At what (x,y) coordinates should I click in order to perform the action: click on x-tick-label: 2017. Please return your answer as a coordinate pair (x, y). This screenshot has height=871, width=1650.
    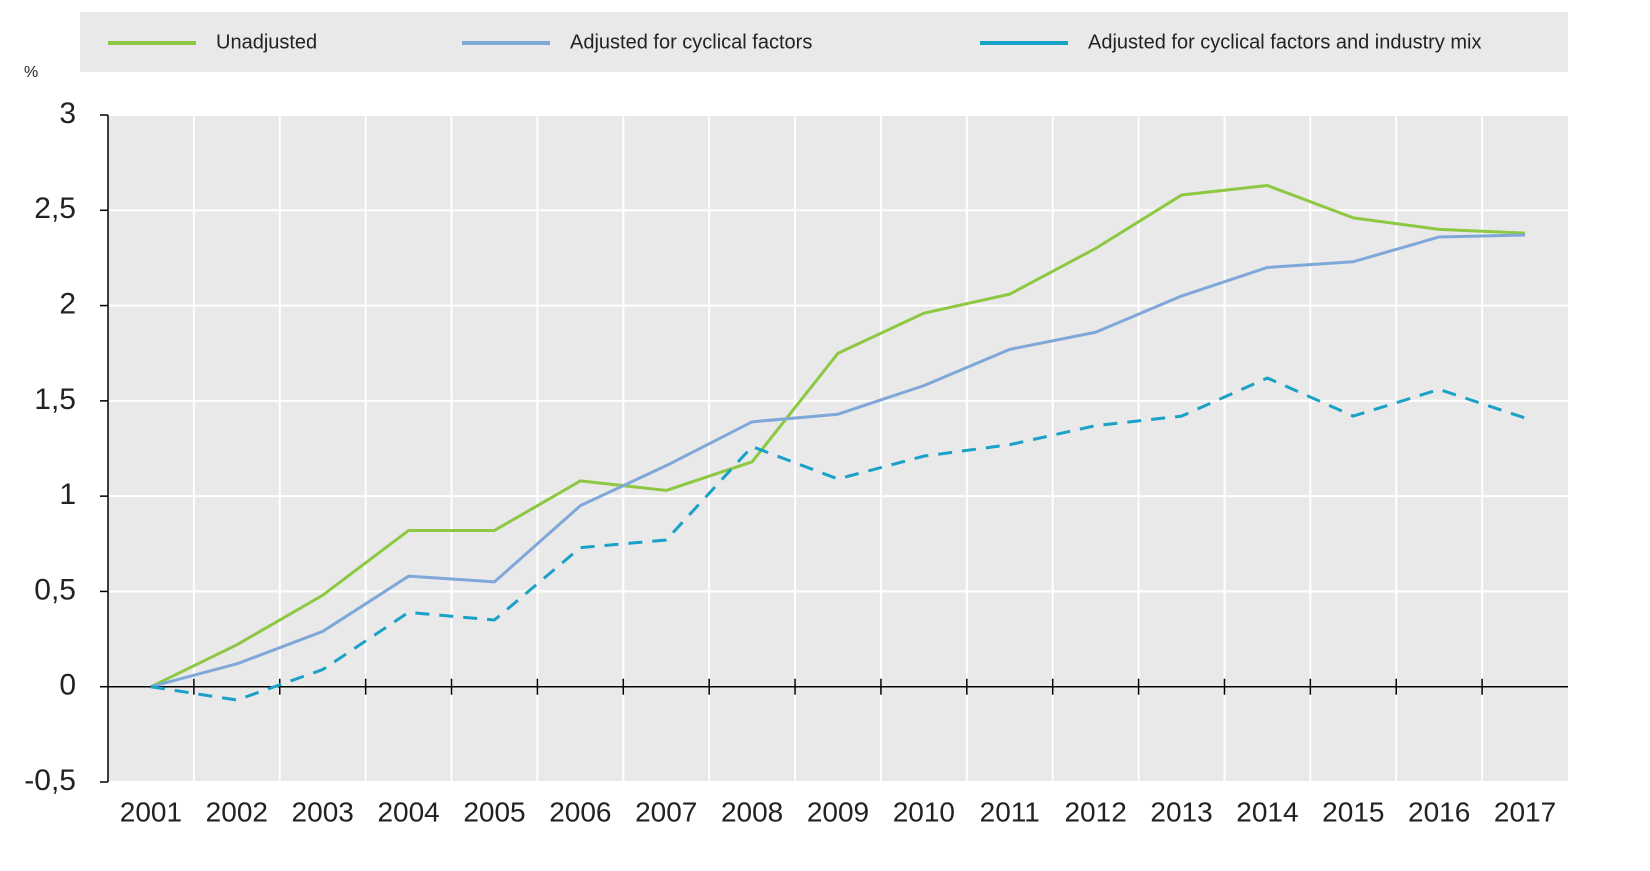
    Looking at the image, I should click on (1525, 811).